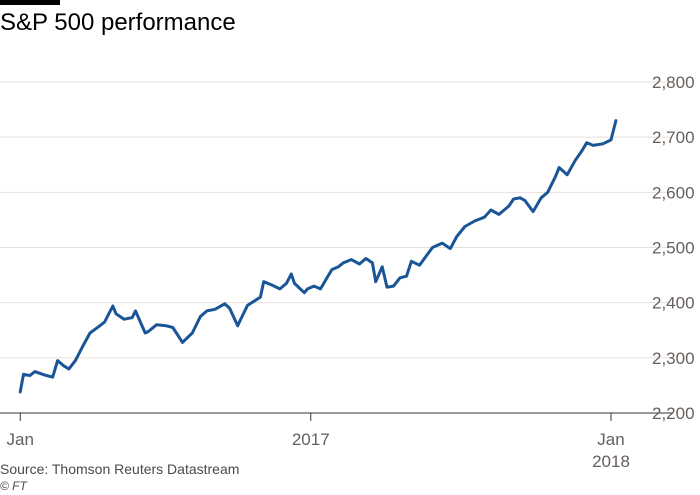 This screenshot has height=495, width=700. What do you see at coordinates (673, 303) in the screenshot?
I see `y-tick-label: 2,400` at bounding box center [673, 303].